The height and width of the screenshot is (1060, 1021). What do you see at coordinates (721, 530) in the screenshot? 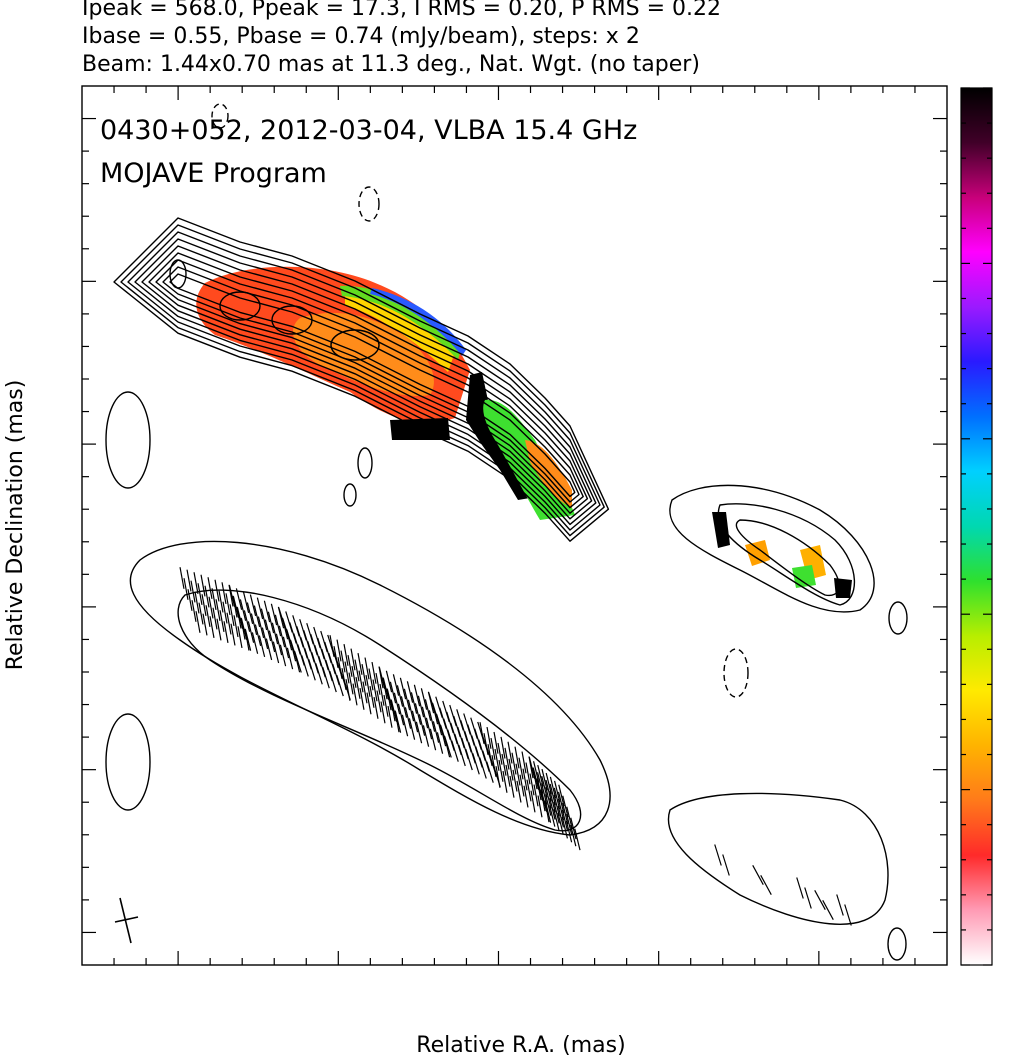
I see `fractional-polarization-outer-black` at bounding box center [721, 530].